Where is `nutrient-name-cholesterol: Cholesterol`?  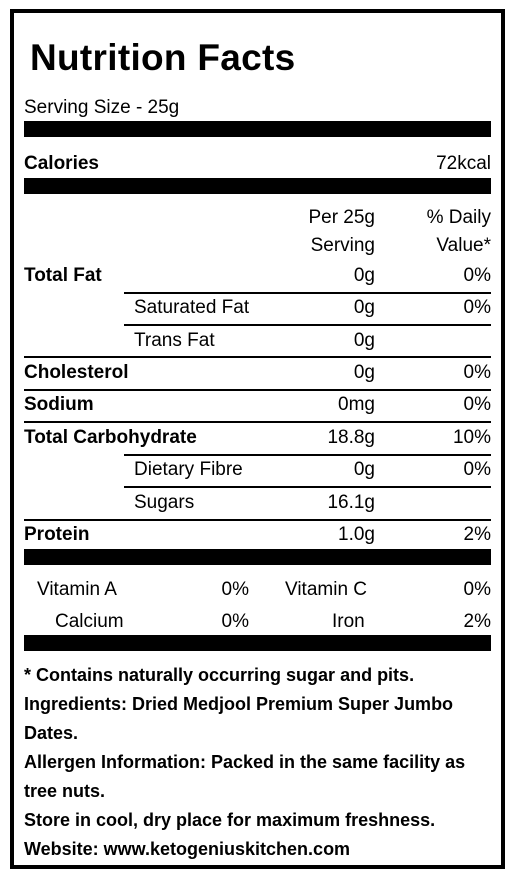
nutrient-name-cholesterol: Cholesterol is located at coordinates (76, 372).